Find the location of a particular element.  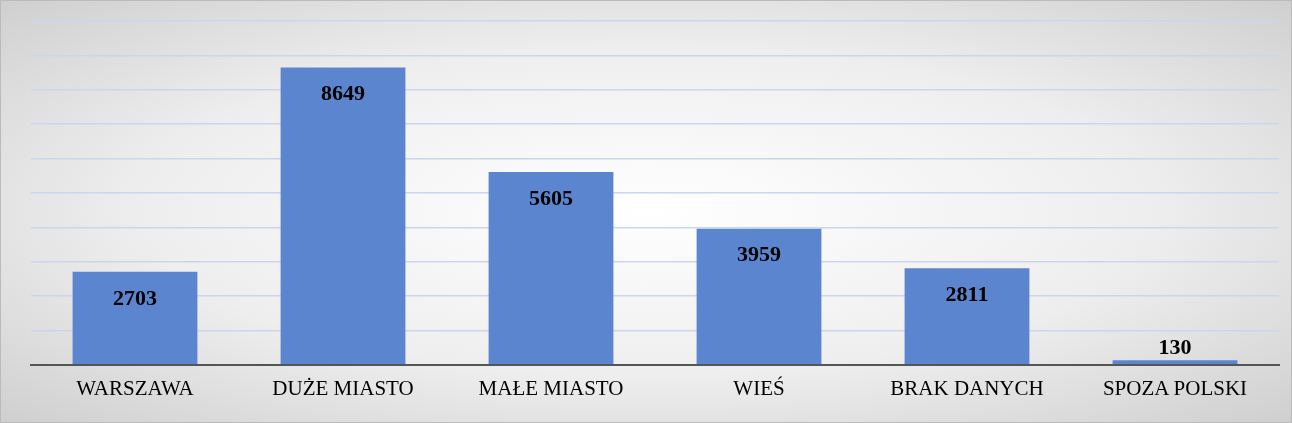

data-label: 8649 is located at coordinates (343, 93).